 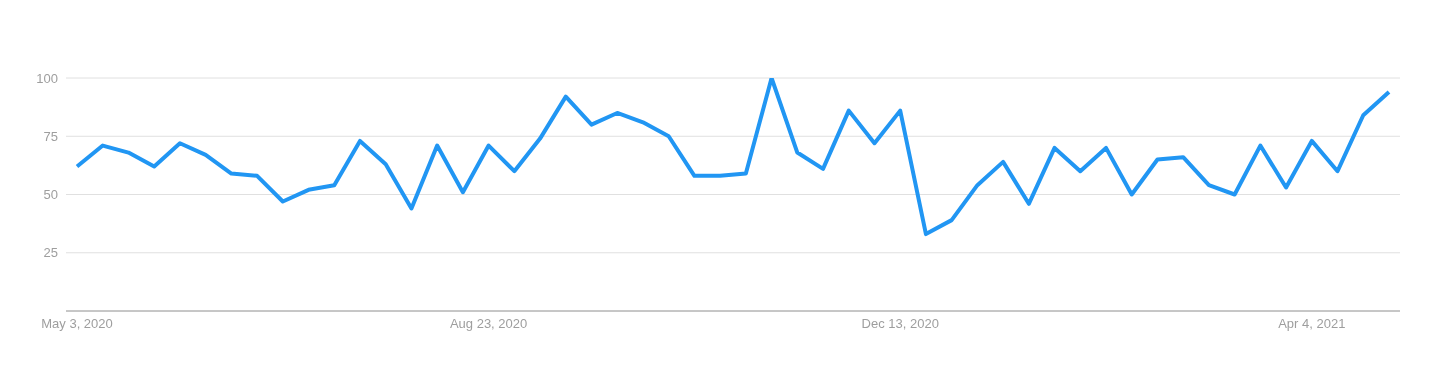 I want to click on y-tick-label: 100, so click(x=47, y=78).